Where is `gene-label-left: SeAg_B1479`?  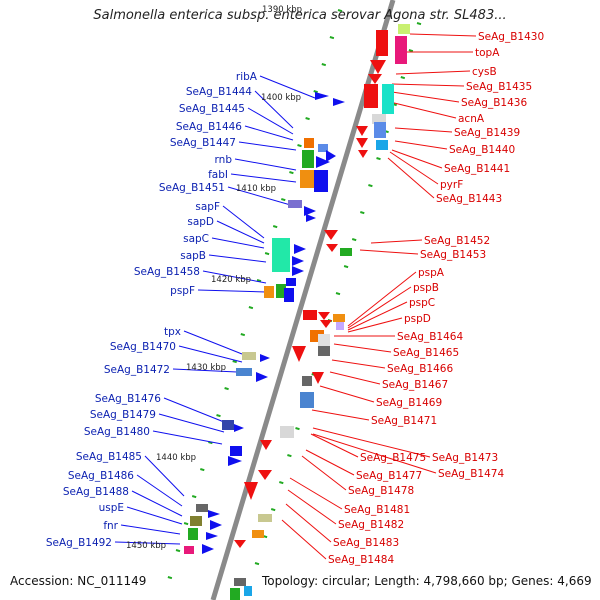 gene-label-left: SeAg_B1479 is located at coordinates (123, 415).